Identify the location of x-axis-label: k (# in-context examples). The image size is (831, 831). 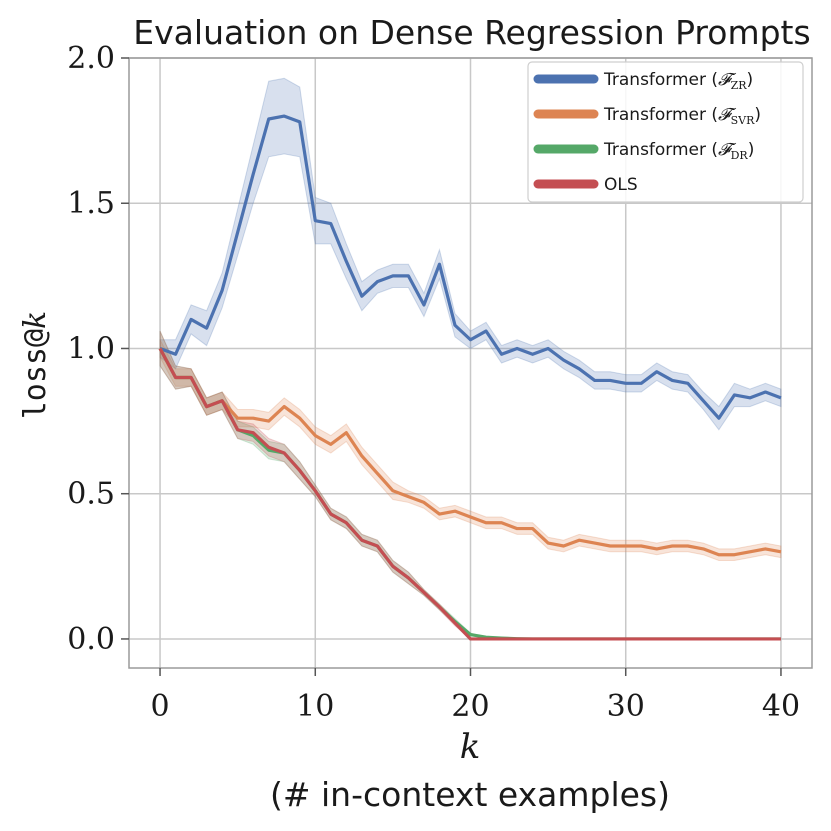
(470, 770).